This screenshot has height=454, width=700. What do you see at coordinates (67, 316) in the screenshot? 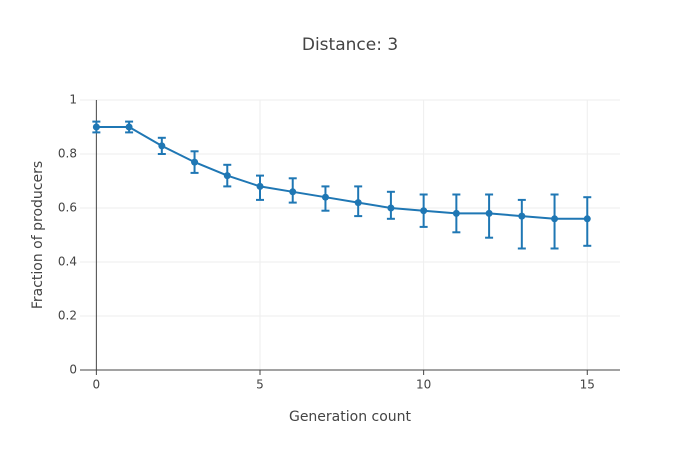
I see `y-tick-label: 0.2` at bounding box center [67, 316].